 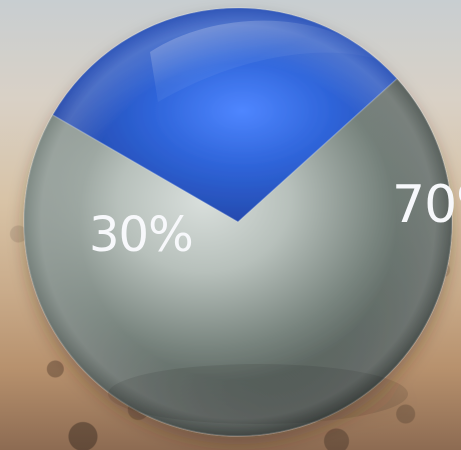 What do you see at coordinates (265, 61) in the screenshot?
I see `pie-shine` at bounding box center [265, 61].